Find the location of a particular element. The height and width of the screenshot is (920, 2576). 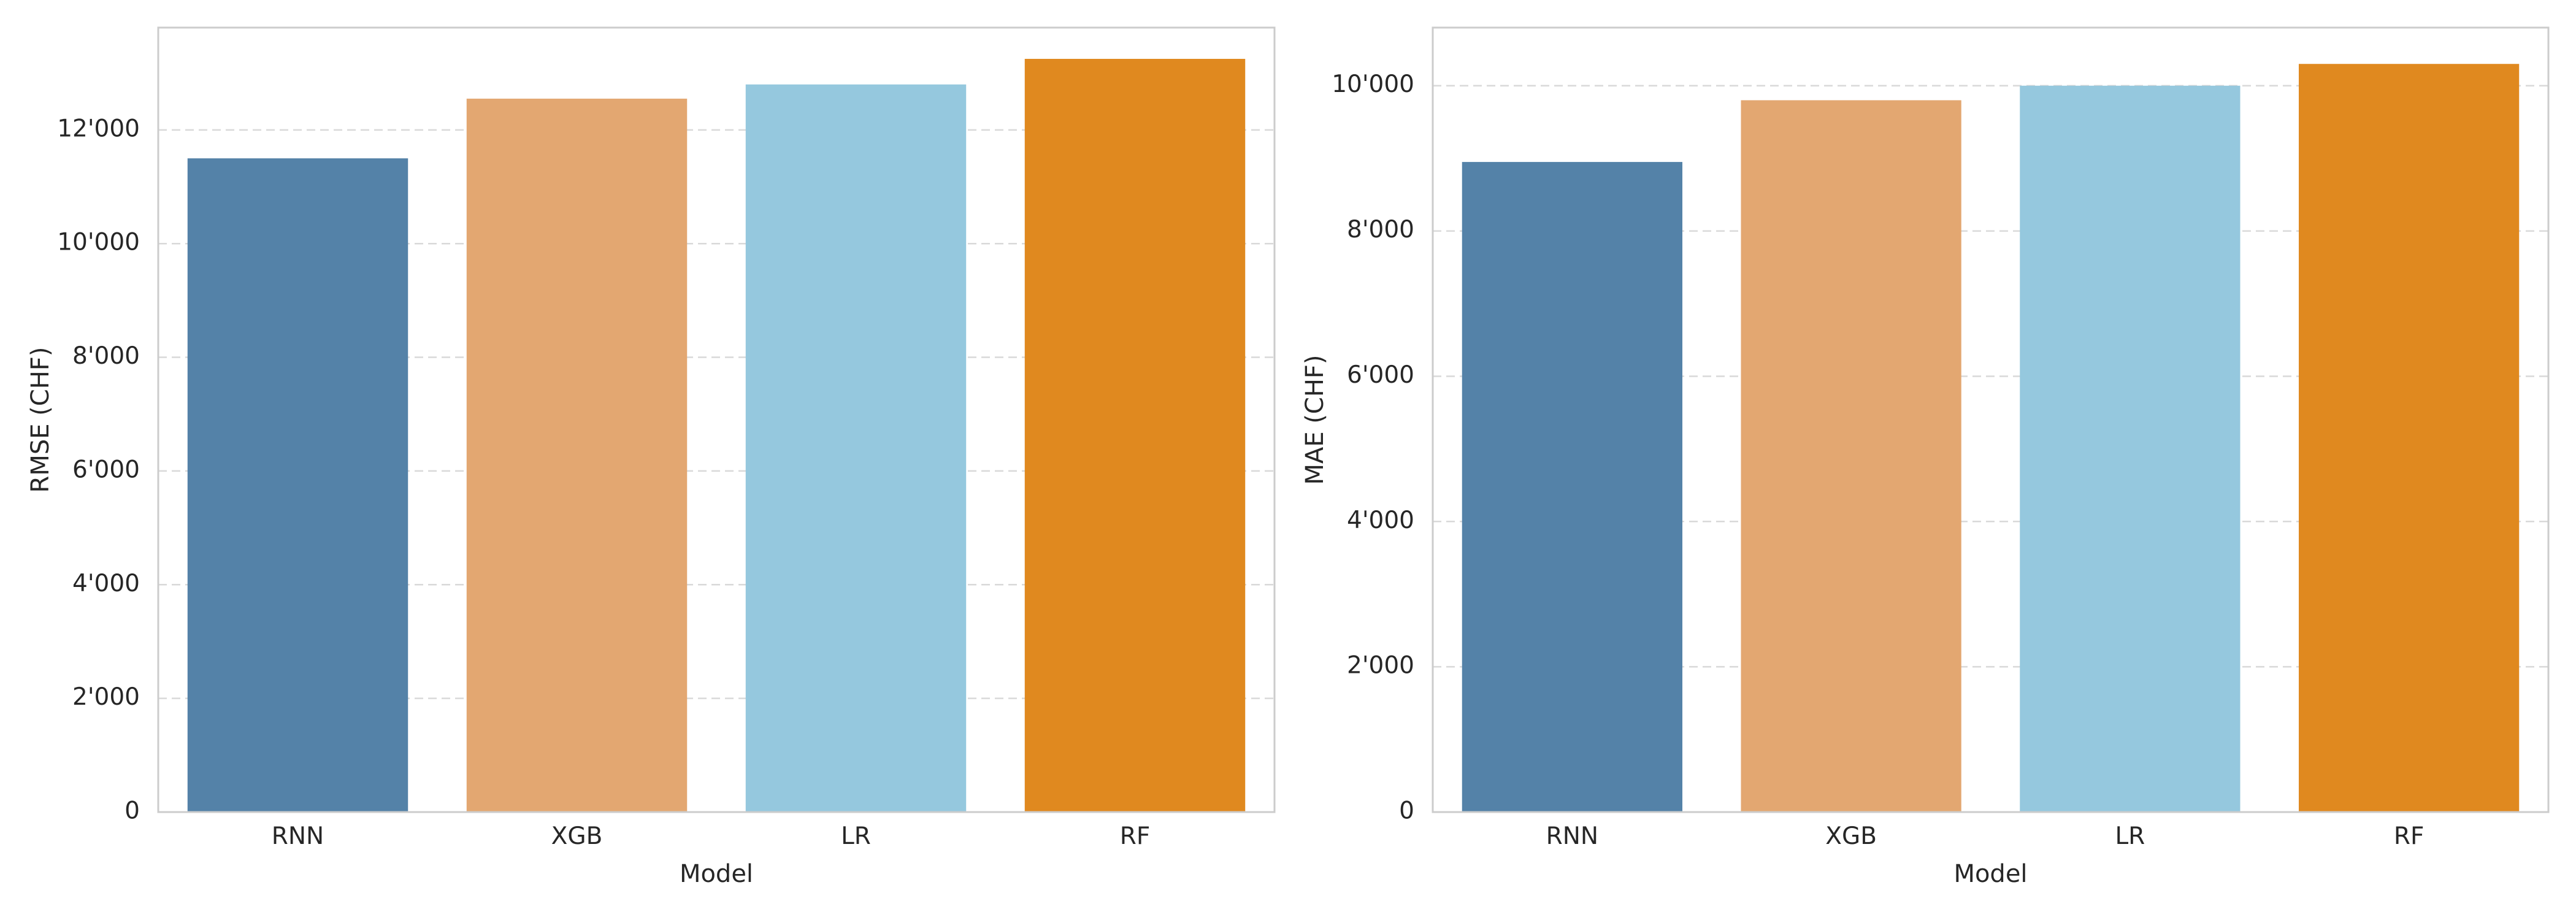

mae-xtick-label: RF is located at coordinates (2409, 836).